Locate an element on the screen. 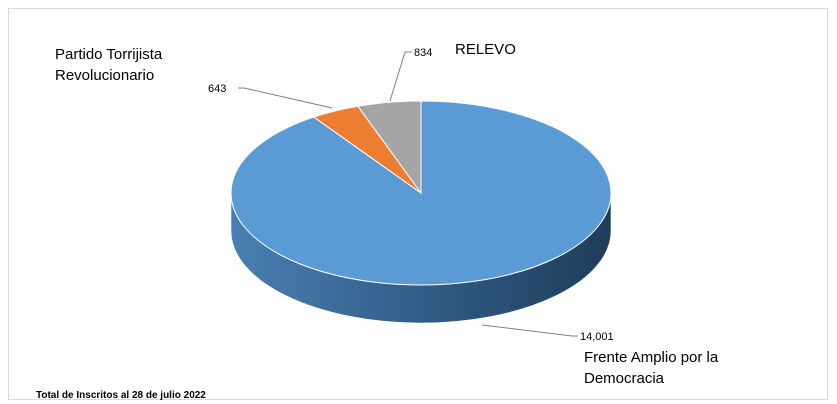 Image resolution: width=837 pixels, height=404 pixels. footnote: Total de Inscritos al 28 de julio 2022 is located at coordinates (121, 395).